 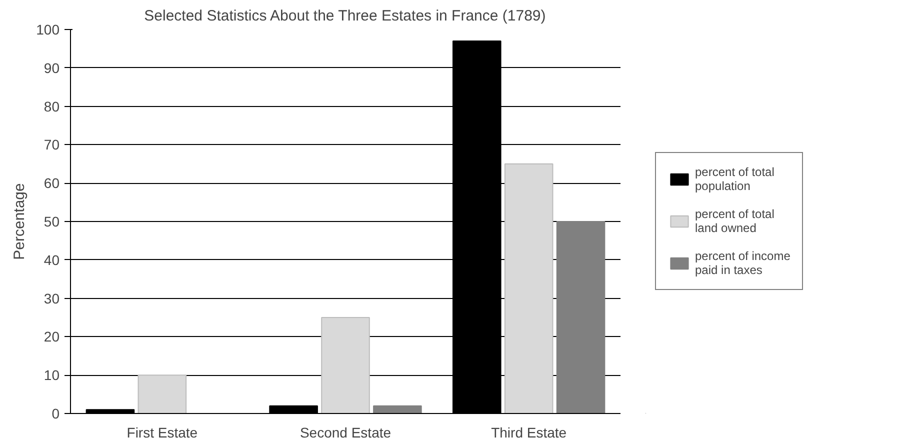 What do you see at coordinates (52, 144) in the screenshot?
I see `y-tick-label: 70` at bounding box center [52, 144].